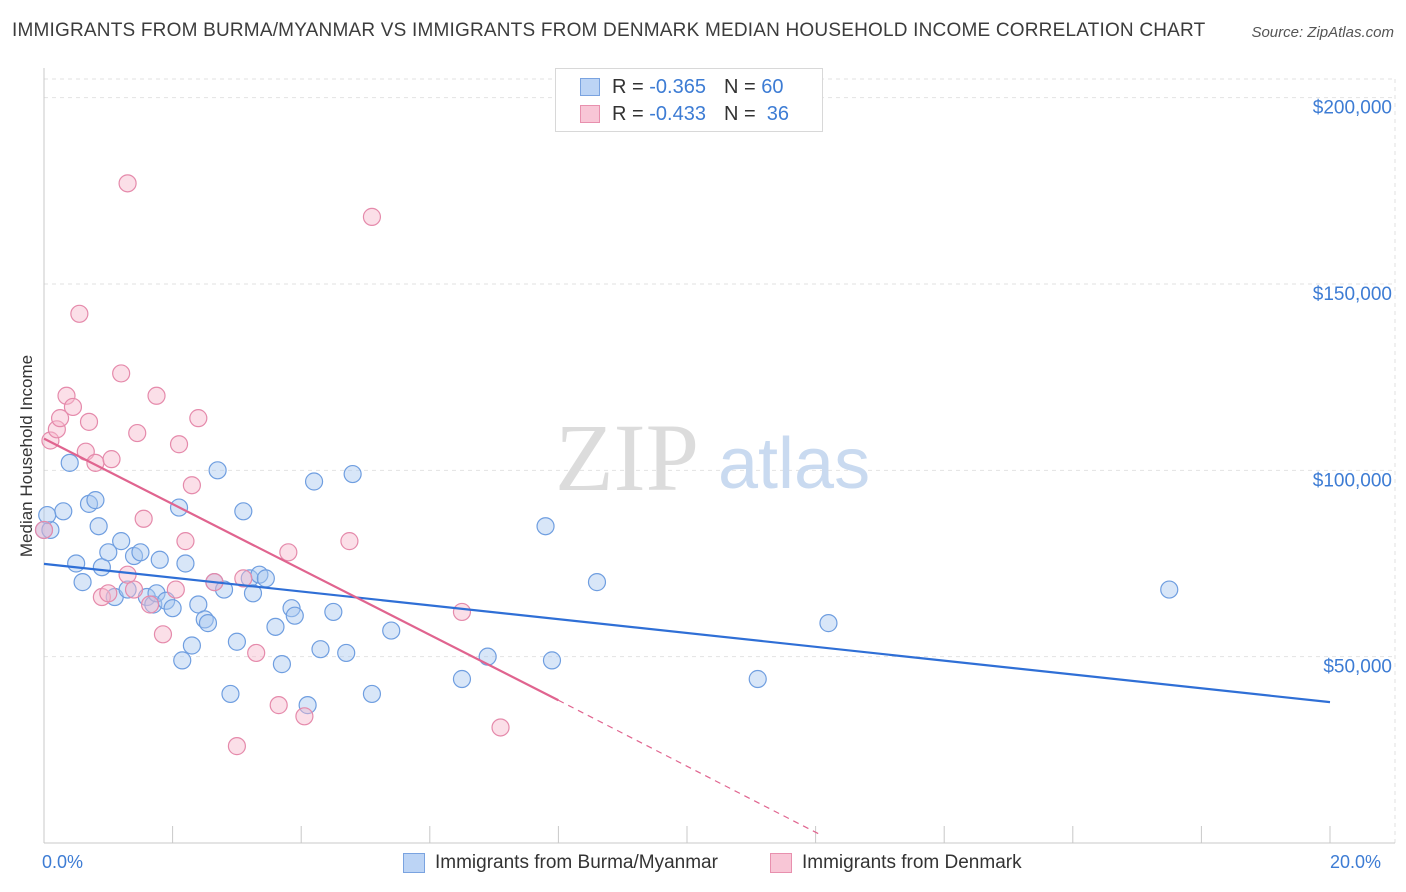 This screenshot has width=1406, height=892. I want to click on legend-label-burma: Immigrants from Burma/Myanmar, so click(576, 862).